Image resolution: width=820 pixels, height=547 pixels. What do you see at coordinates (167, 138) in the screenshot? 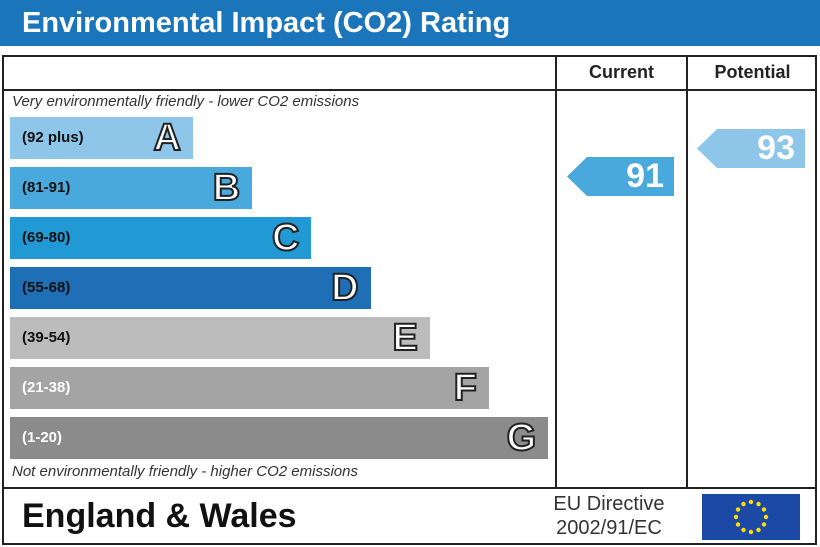
I see `band-letter: A` at bounding box center [167, 138].